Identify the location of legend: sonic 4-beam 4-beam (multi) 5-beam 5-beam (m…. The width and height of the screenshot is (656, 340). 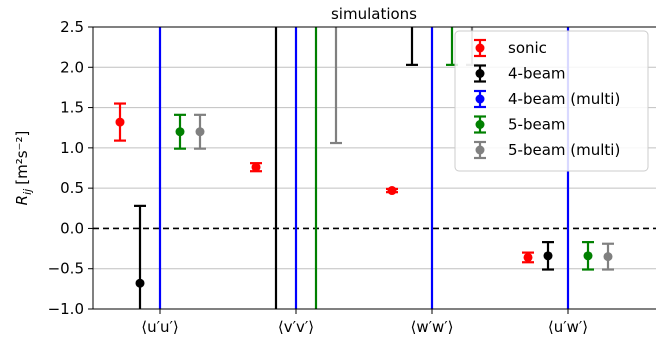
(551, 101).